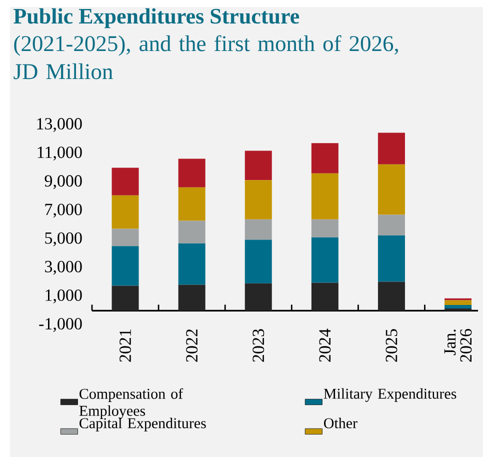 The height and width of the screenshot is (457, 483). What do you see at coordinates (390, 395) in the screenshot?
I see `legend-label: Military Expenditures` at bounding box center [390, 395].